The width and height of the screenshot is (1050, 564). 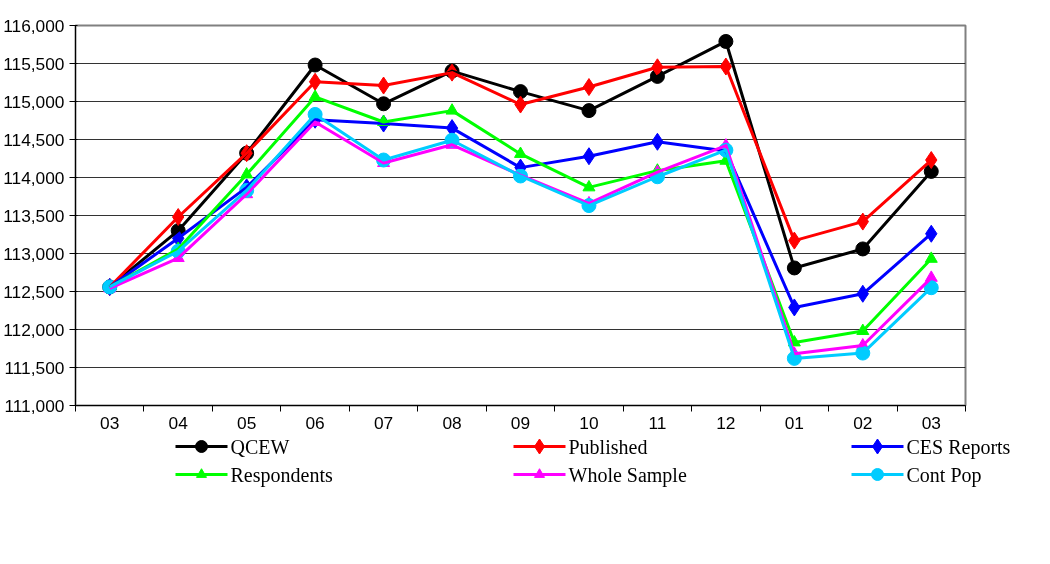 What do you see at coordinates (260, 446) in the screenshot?
I see `legend-label: QCEW` at bounding box center [260, 446].